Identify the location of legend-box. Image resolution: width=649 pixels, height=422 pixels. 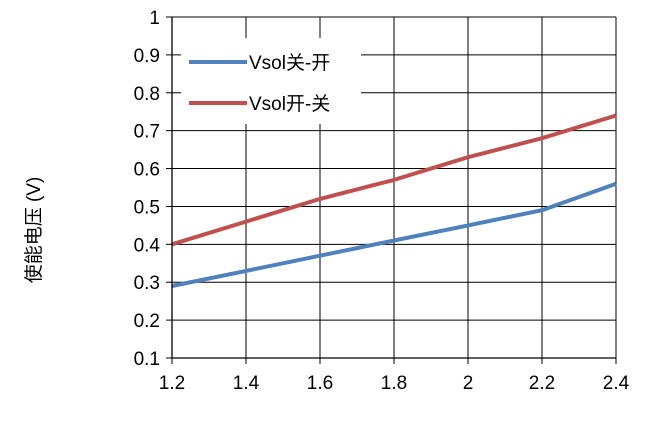
(271, 81).